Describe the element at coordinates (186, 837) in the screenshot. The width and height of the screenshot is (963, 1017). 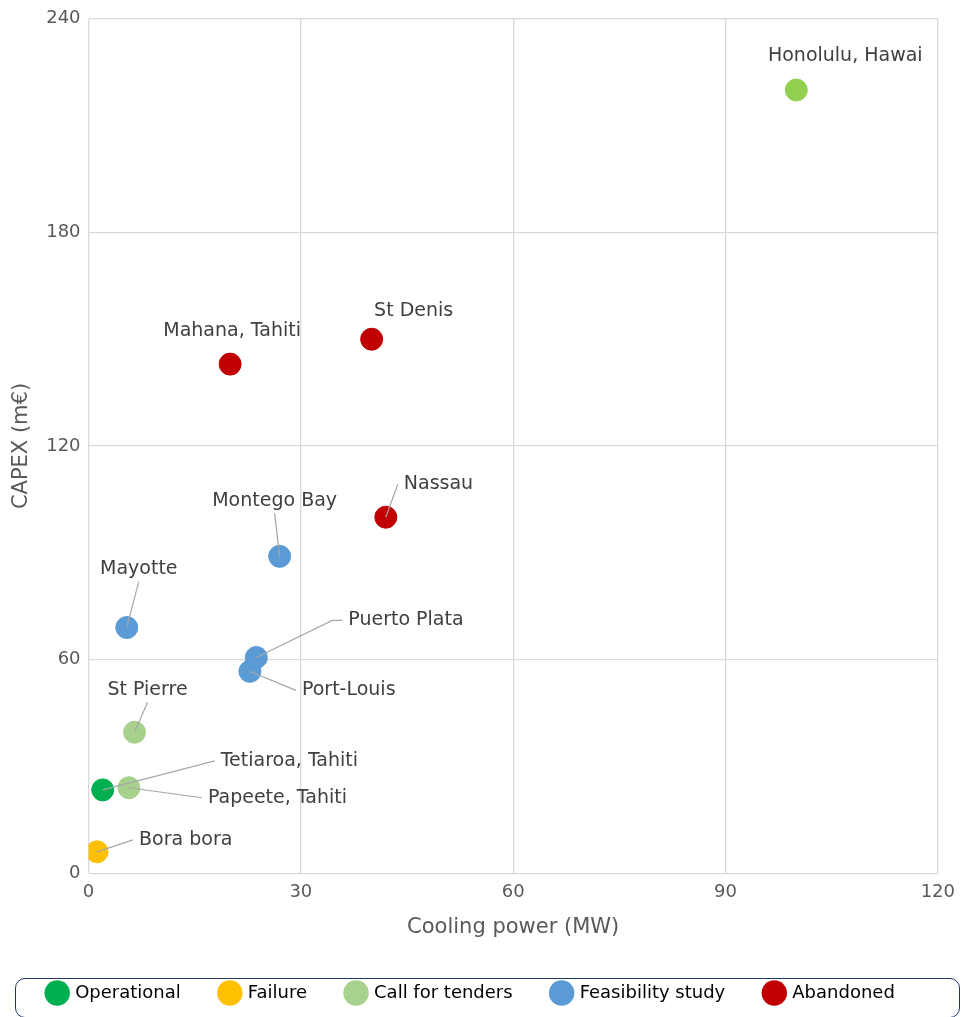
I see `annotation: Bora bora` at that location.